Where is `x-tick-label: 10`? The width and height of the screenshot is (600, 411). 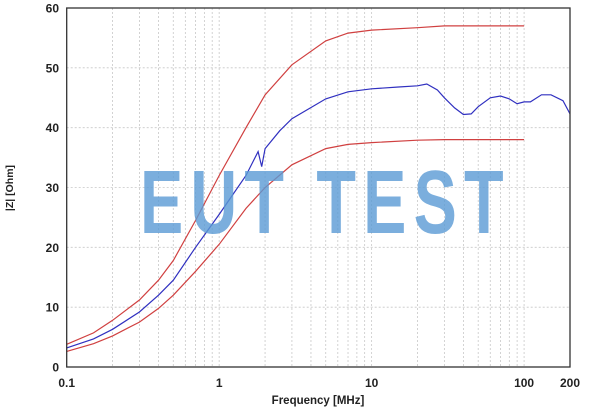
x-tick-label: 10 is located at coordinates (372, 383).